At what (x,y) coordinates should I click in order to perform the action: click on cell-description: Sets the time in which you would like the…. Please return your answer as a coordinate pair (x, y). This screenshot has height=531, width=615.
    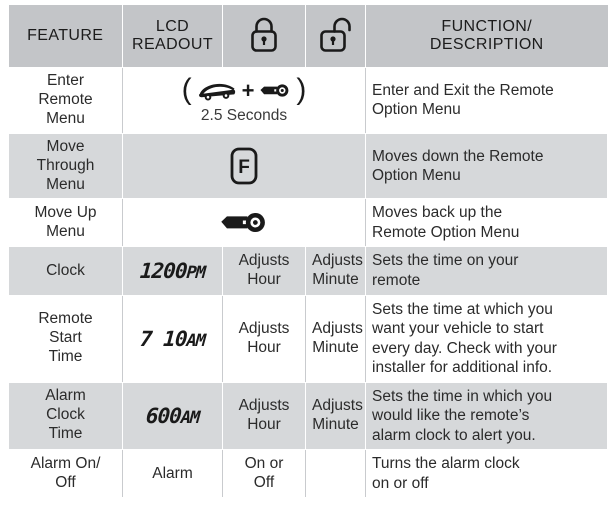
    Looking at the image, I should click on (486, 416).